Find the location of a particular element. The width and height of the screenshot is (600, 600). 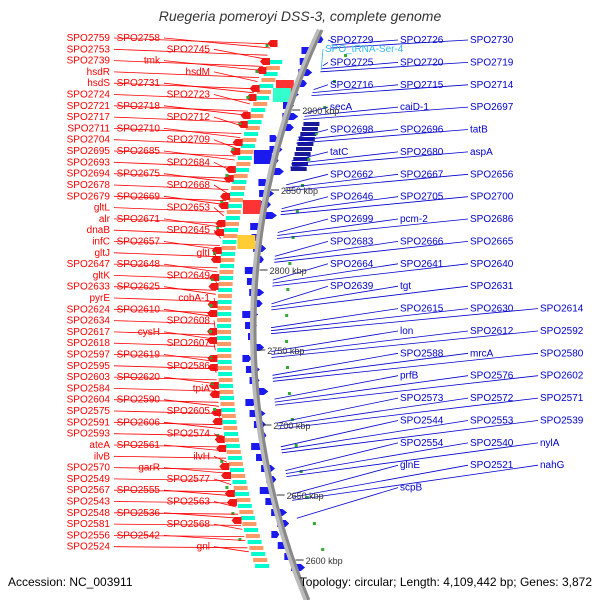

gene-label: SPO2606 is located at coordinates (139, 422).